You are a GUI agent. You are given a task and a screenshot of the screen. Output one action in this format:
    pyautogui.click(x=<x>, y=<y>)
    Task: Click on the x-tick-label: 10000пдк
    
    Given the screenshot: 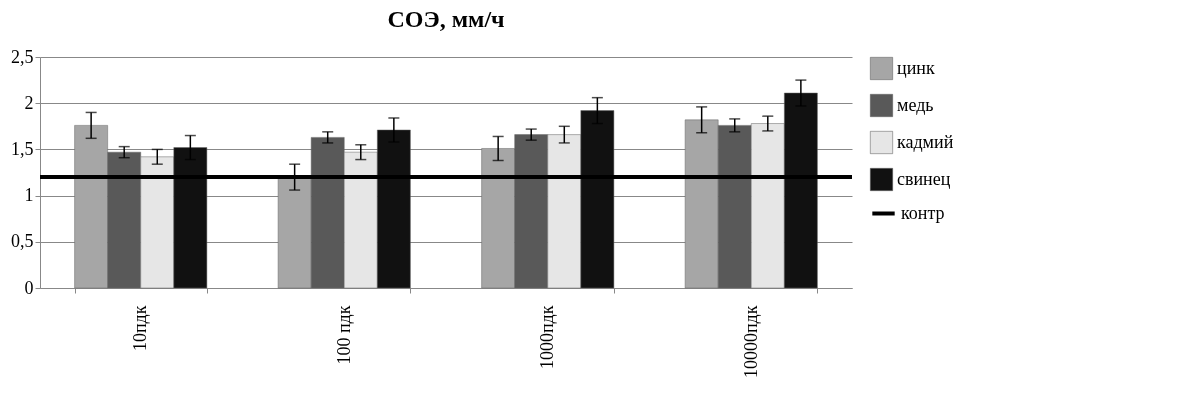 What is the action you would take?
    pyautogui.click(x=750, y=342)
    